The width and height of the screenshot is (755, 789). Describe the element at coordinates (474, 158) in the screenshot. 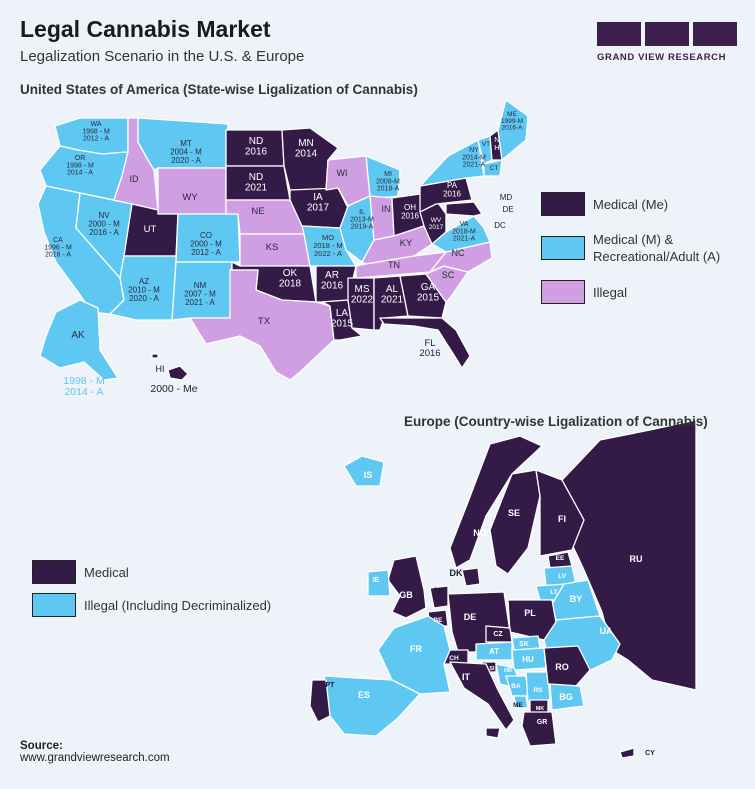

I see `state-label-ny: NY 2014-M 2021-A` at that location.